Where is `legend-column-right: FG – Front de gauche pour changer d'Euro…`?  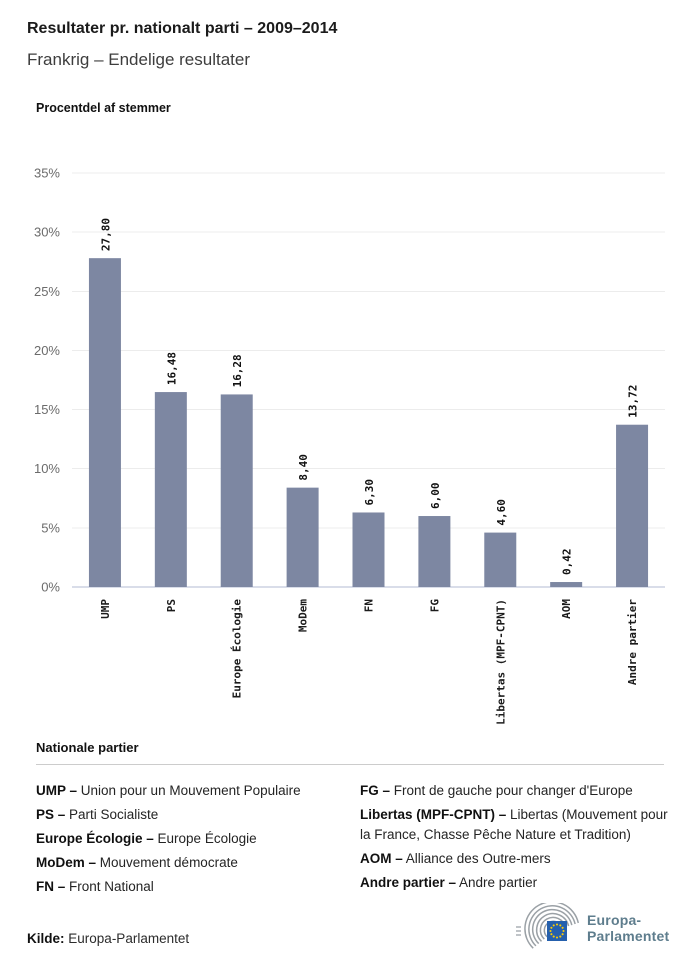 legend-column-right: FG – Front de gauche pour changer d'Euro… is located at coordinates (514, 839).